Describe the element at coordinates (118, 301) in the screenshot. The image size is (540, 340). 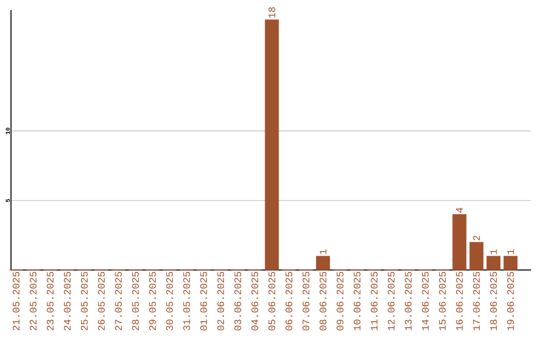
I see `x-tick-label: 27.05.2025` at that location.